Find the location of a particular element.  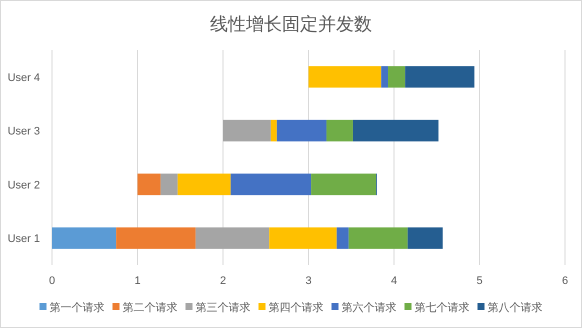

y-tick-label: User 2 is located at coordinates (24, 185).